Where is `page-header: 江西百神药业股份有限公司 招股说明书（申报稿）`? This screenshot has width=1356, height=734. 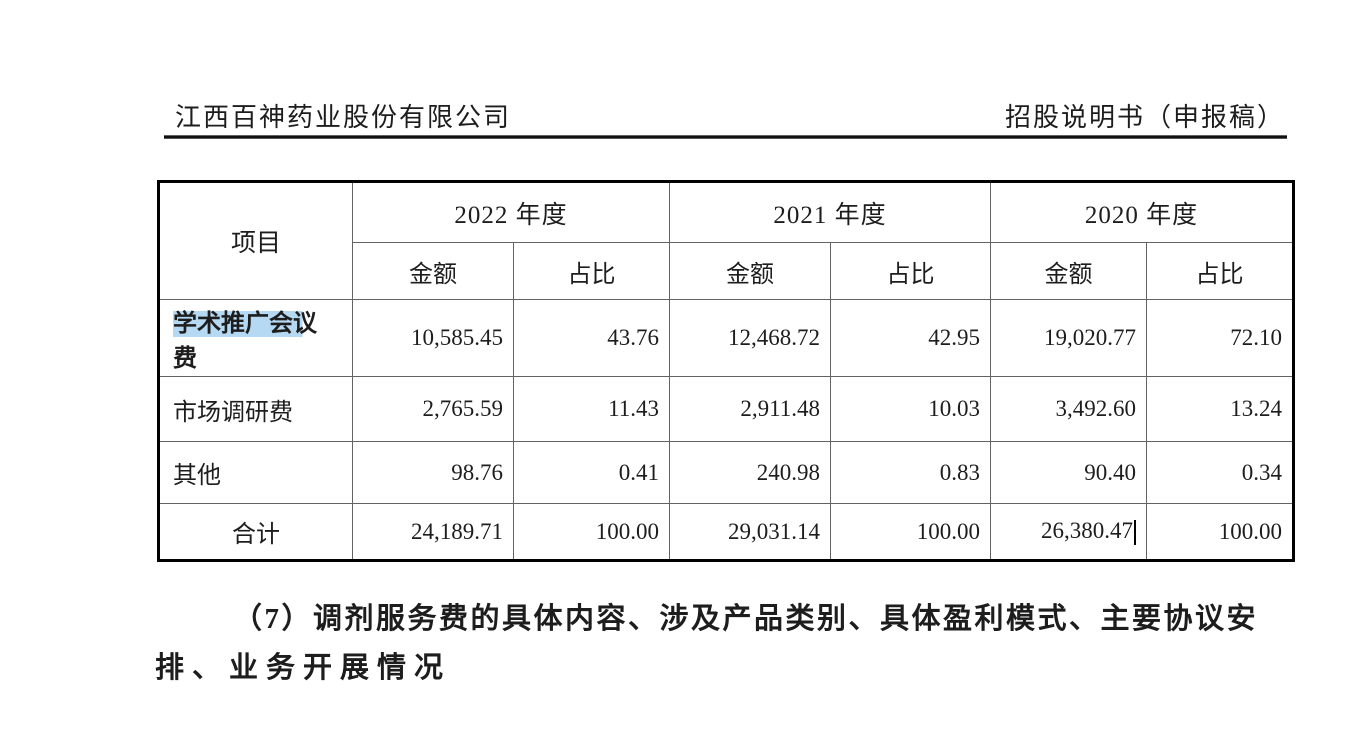
page-header: 江西百神药业股份有限公司 招股说明书（申报稿） is located at coordinates (725, 115).